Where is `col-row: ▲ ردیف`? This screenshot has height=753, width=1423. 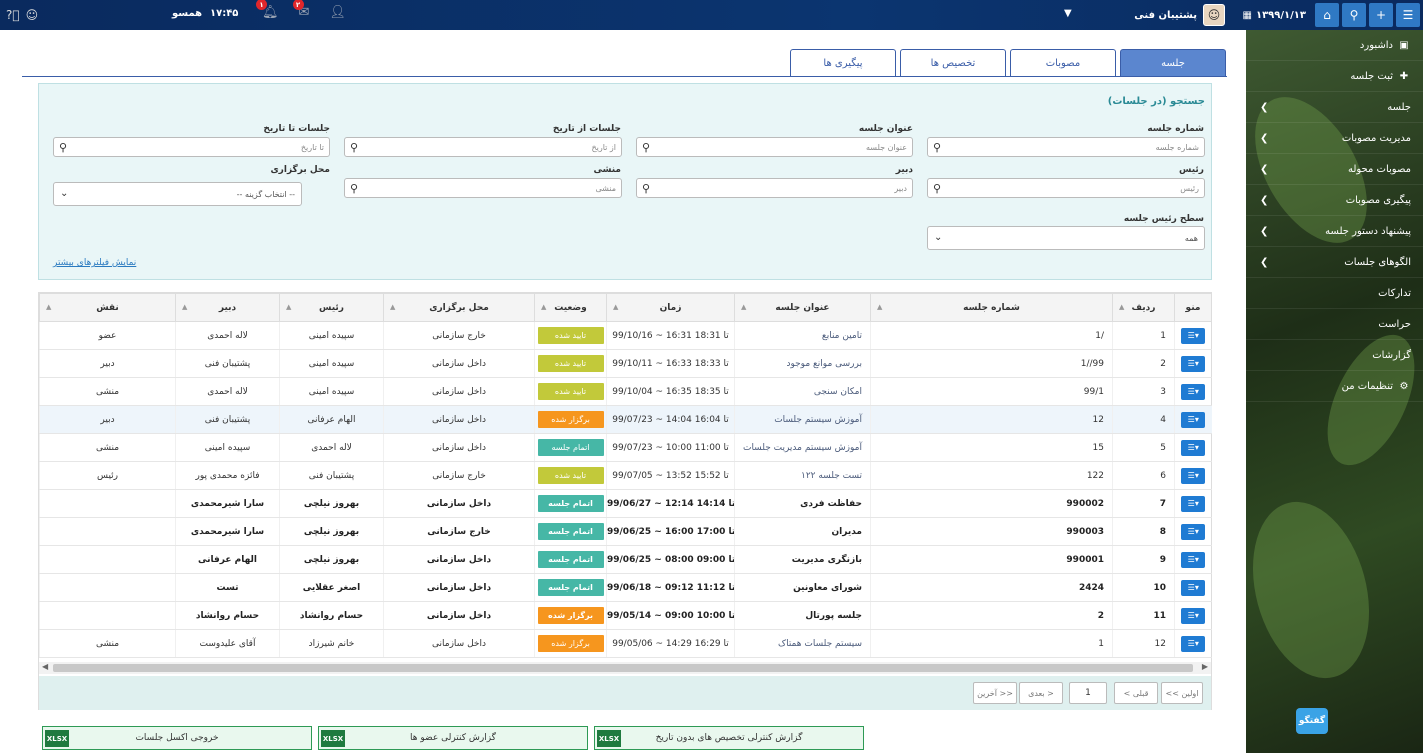
col-row: ▲ ردیف is located at coordinates (1143, 307).